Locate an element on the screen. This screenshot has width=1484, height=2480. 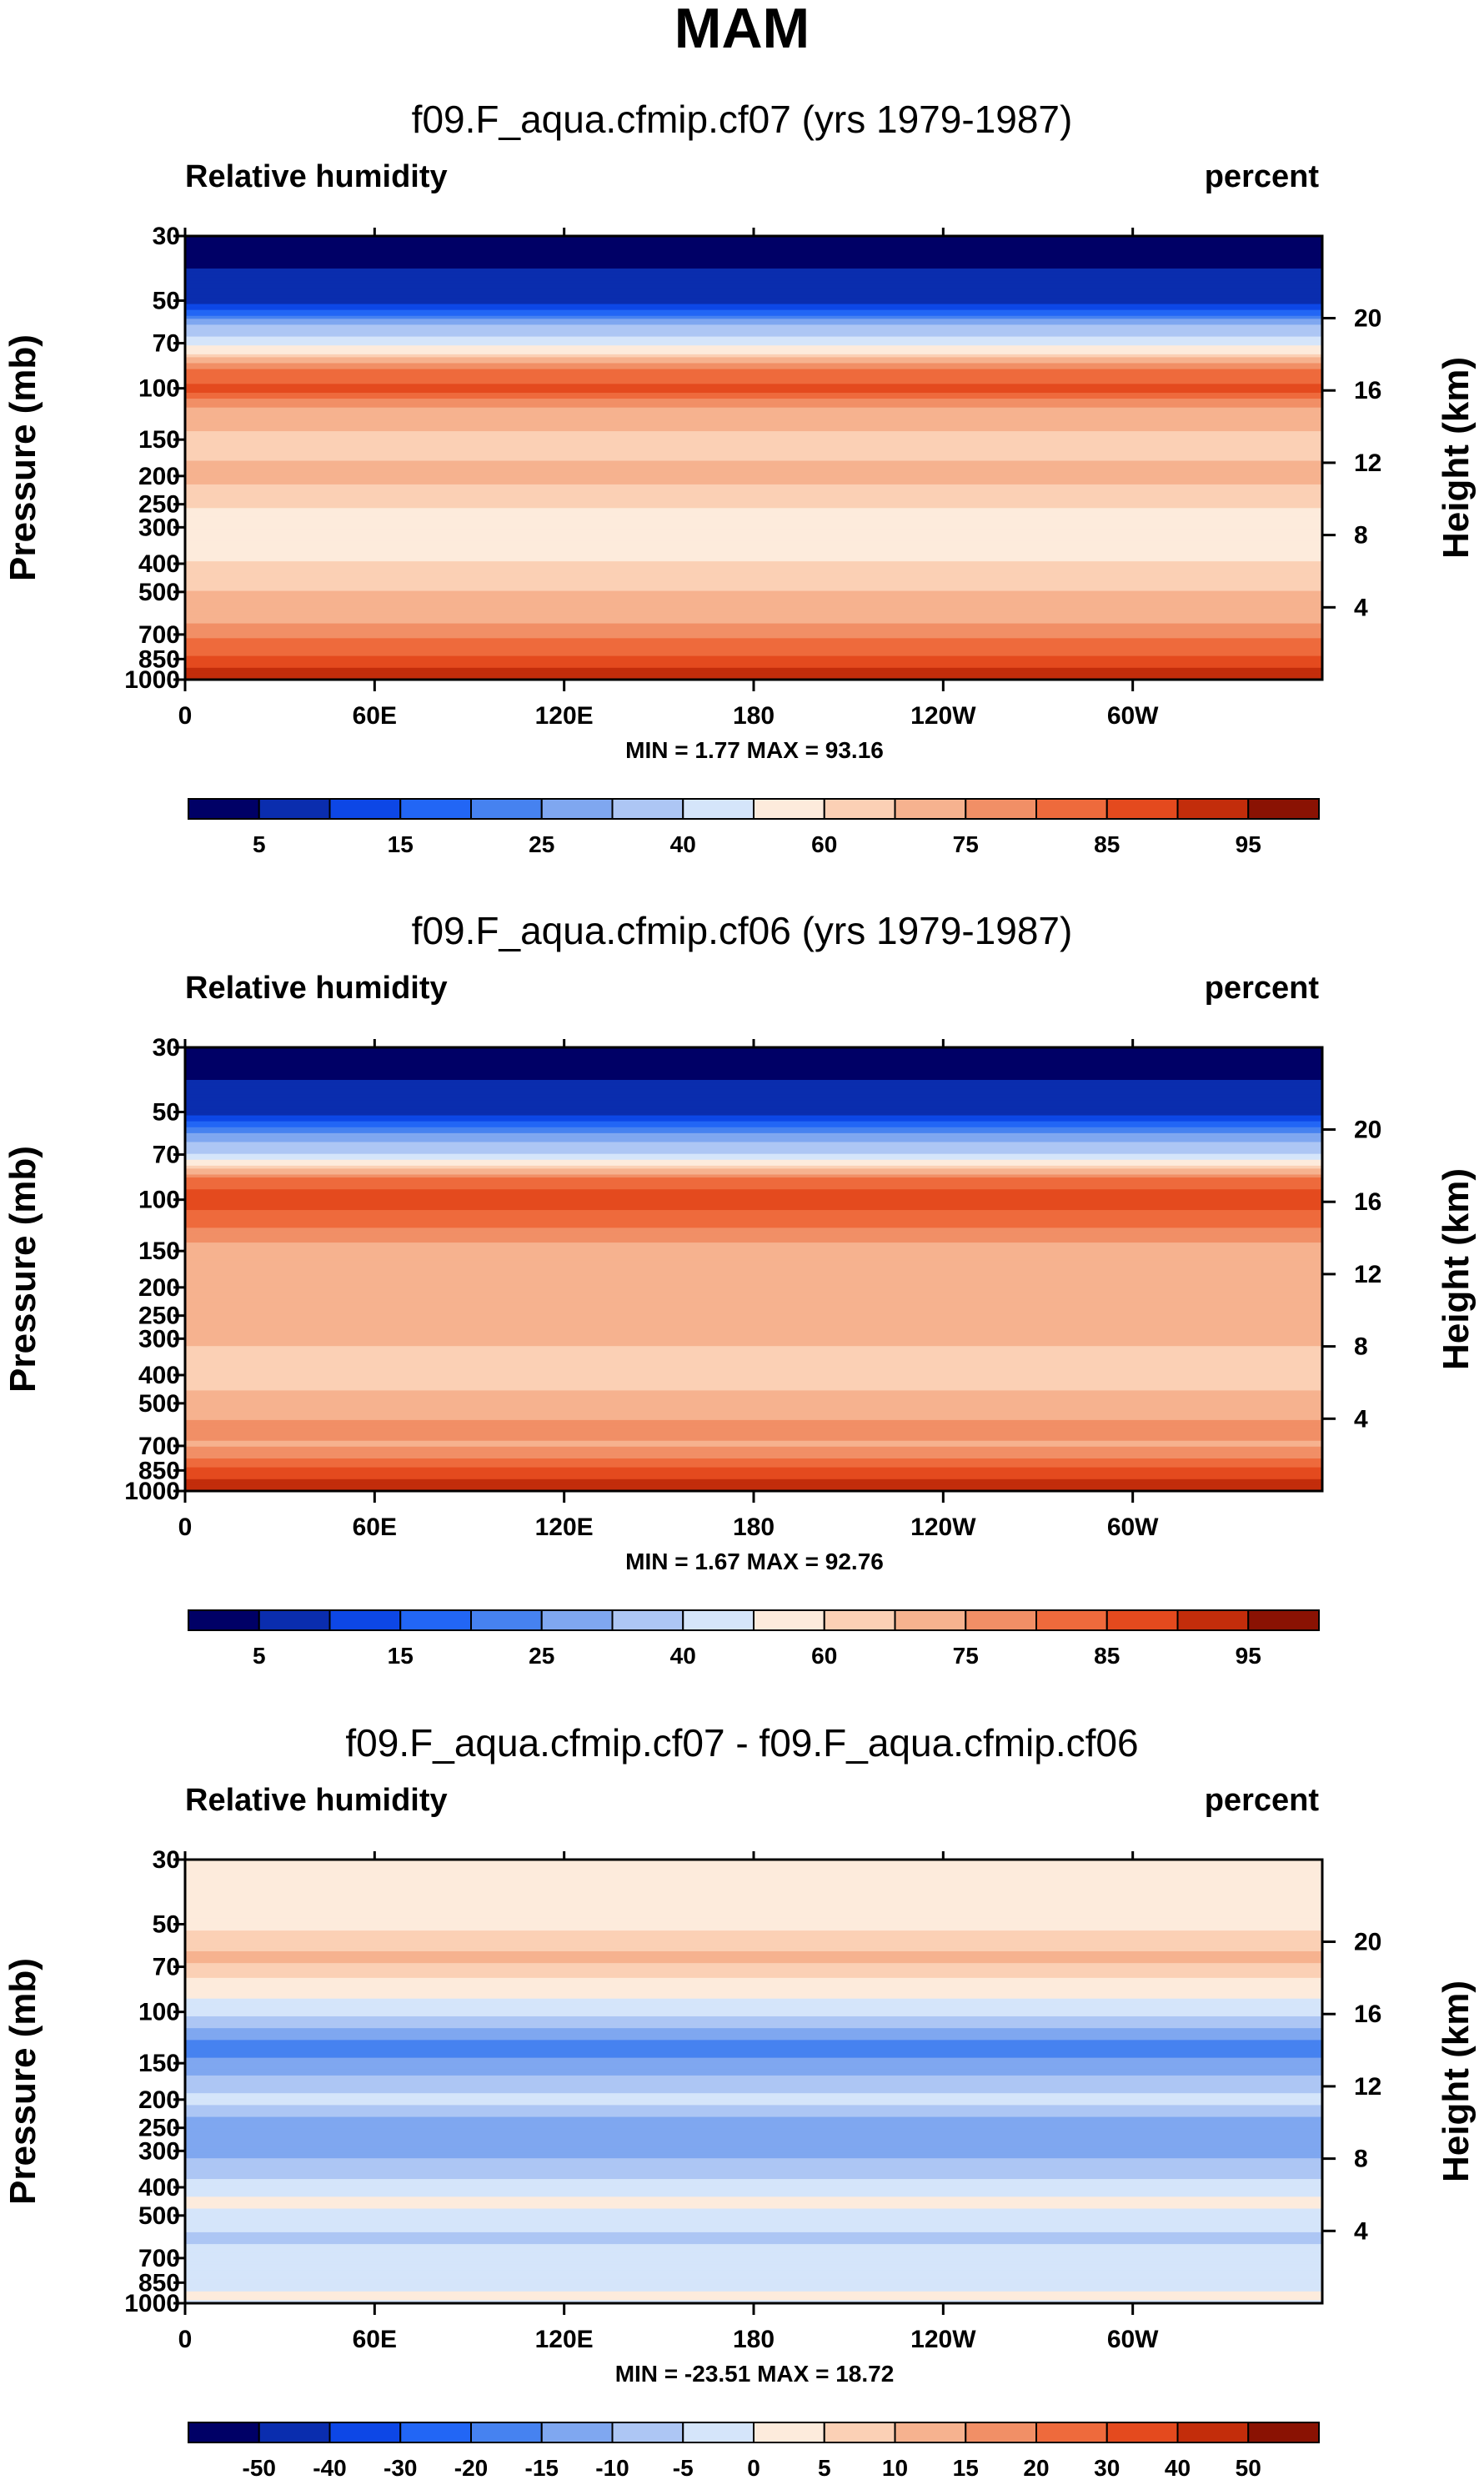
y-tick-label: 850 is located at coordinates (159, 2283).